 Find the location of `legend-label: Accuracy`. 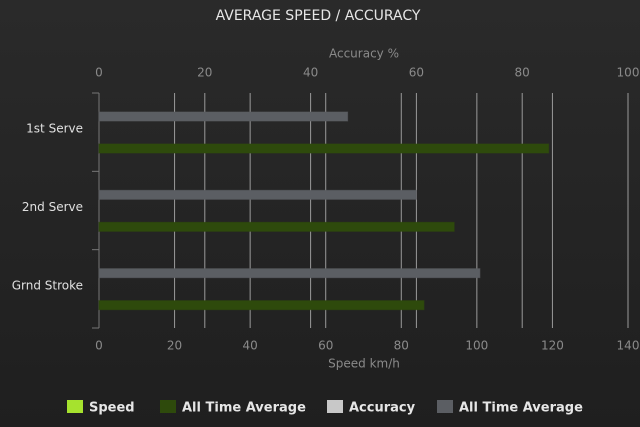

legend-label: Accuracy is located at coordinates (382, 408).